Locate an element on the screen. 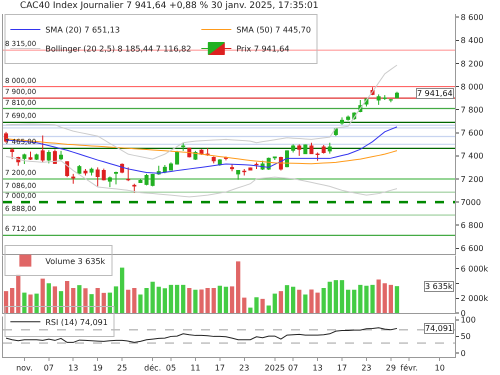 The height and width of the screenshot is (375, 500). legend-label: Prix 7 941,64 is located at coordinates (263, 49).